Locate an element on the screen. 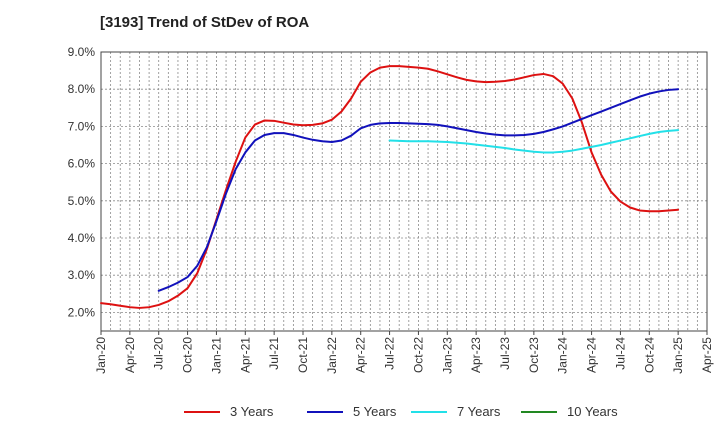 This screenshot has height=440, width=720. x-tick-label: Jan-20 is located at coordinates (101, 355).